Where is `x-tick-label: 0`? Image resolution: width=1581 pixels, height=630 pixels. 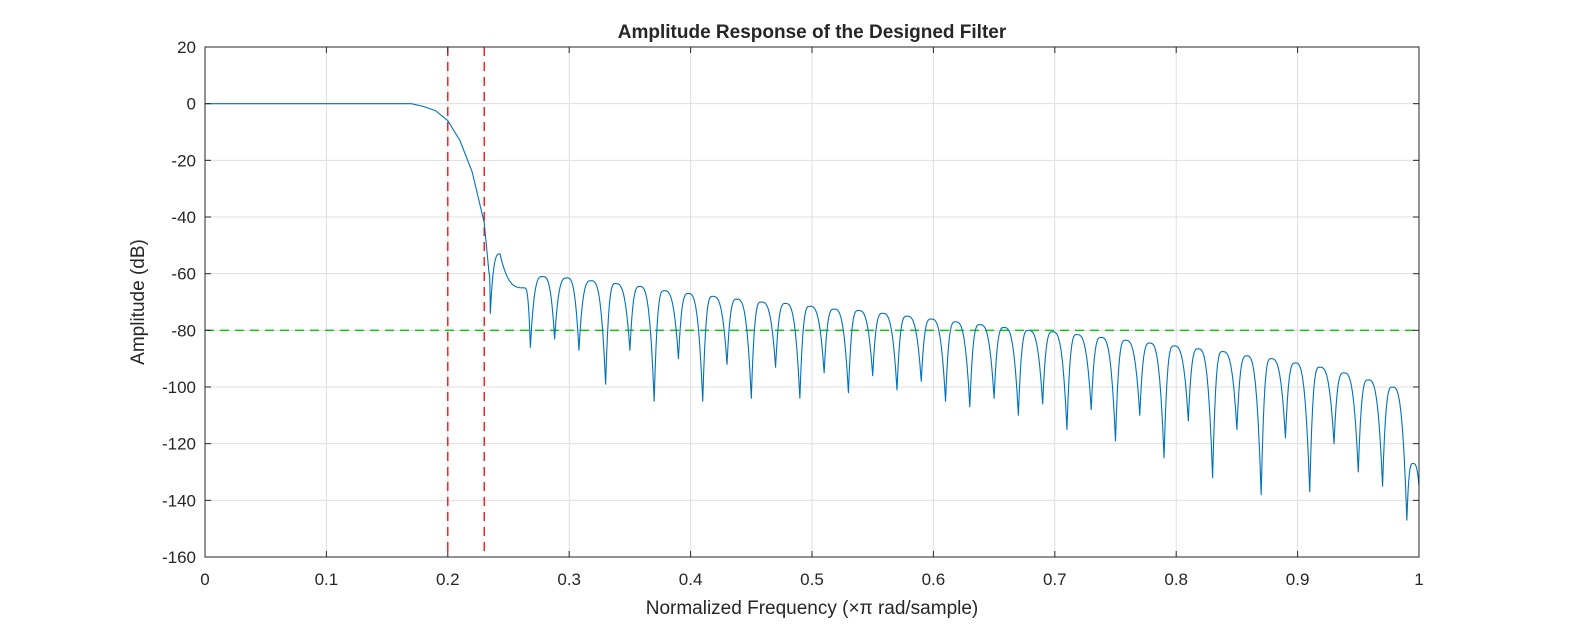
x-tick-label: 0 is located at coordinates (204, 579).